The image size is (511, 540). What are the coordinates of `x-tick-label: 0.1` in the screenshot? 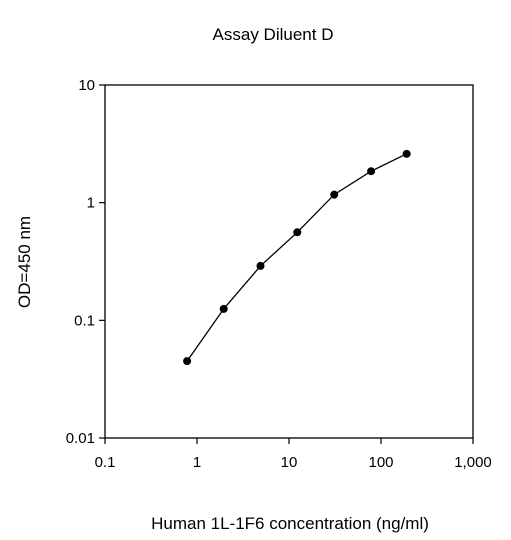 It's located at (105, 462).